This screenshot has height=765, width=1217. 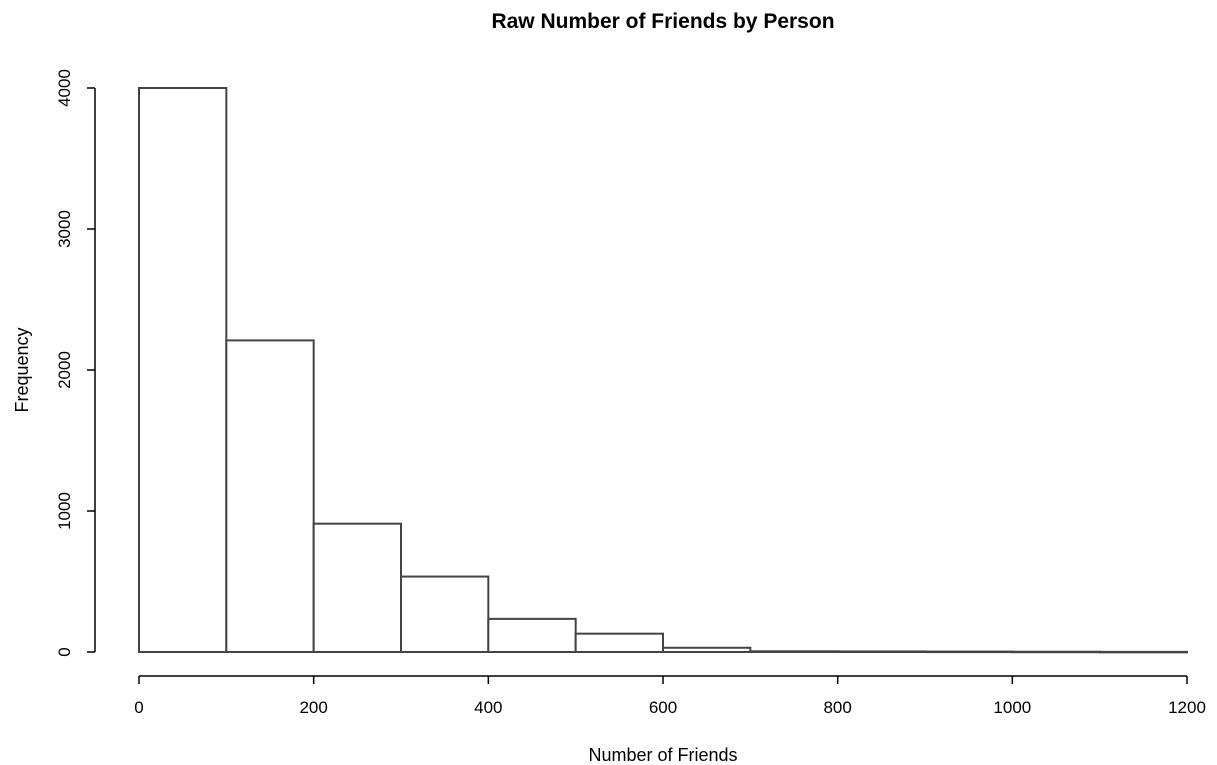 What do you see at coordinates (662, 755) in the screenshot?
I see `x-axis-label: Number of Friends` at bounding box center [662, 755].